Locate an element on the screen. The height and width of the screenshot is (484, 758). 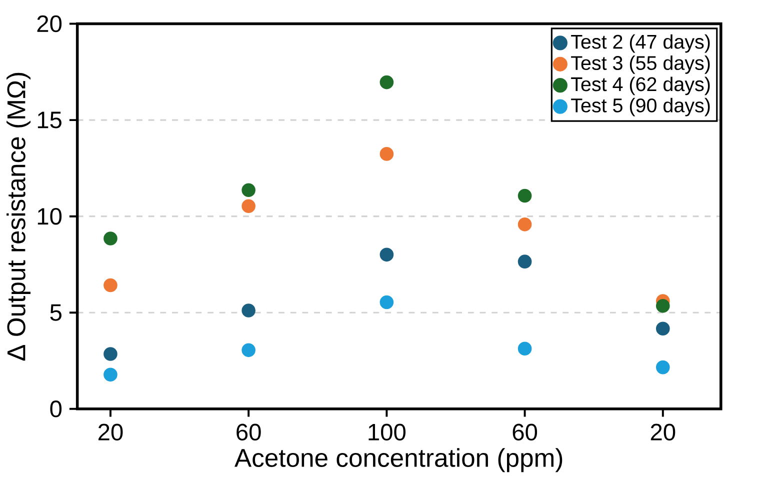
y-axis-title: Δ Output resistance (MΩ) is located at coordinates (18, 216).